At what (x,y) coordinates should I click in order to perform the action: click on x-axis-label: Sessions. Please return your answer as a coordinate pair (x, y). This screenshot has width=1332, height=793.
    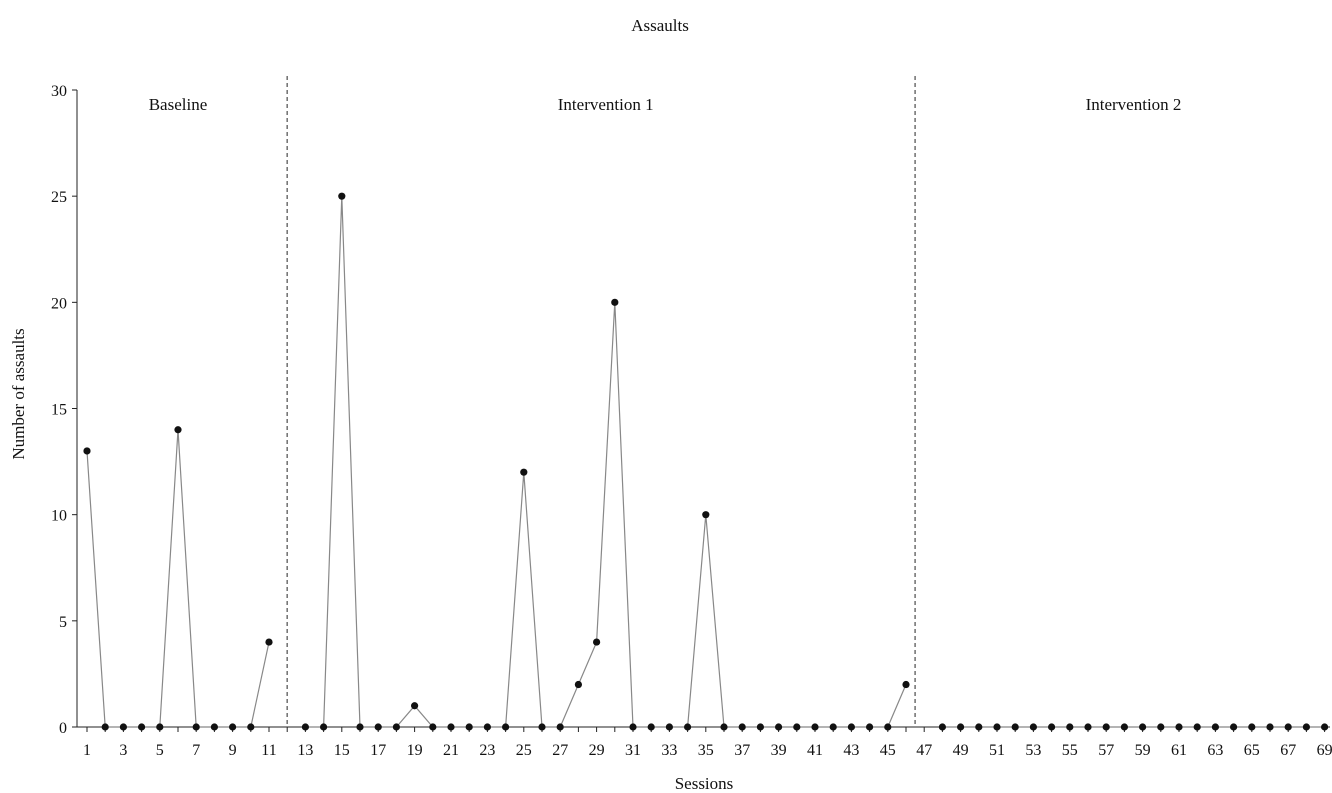
    Looking at the image, I should click on (704, 783).